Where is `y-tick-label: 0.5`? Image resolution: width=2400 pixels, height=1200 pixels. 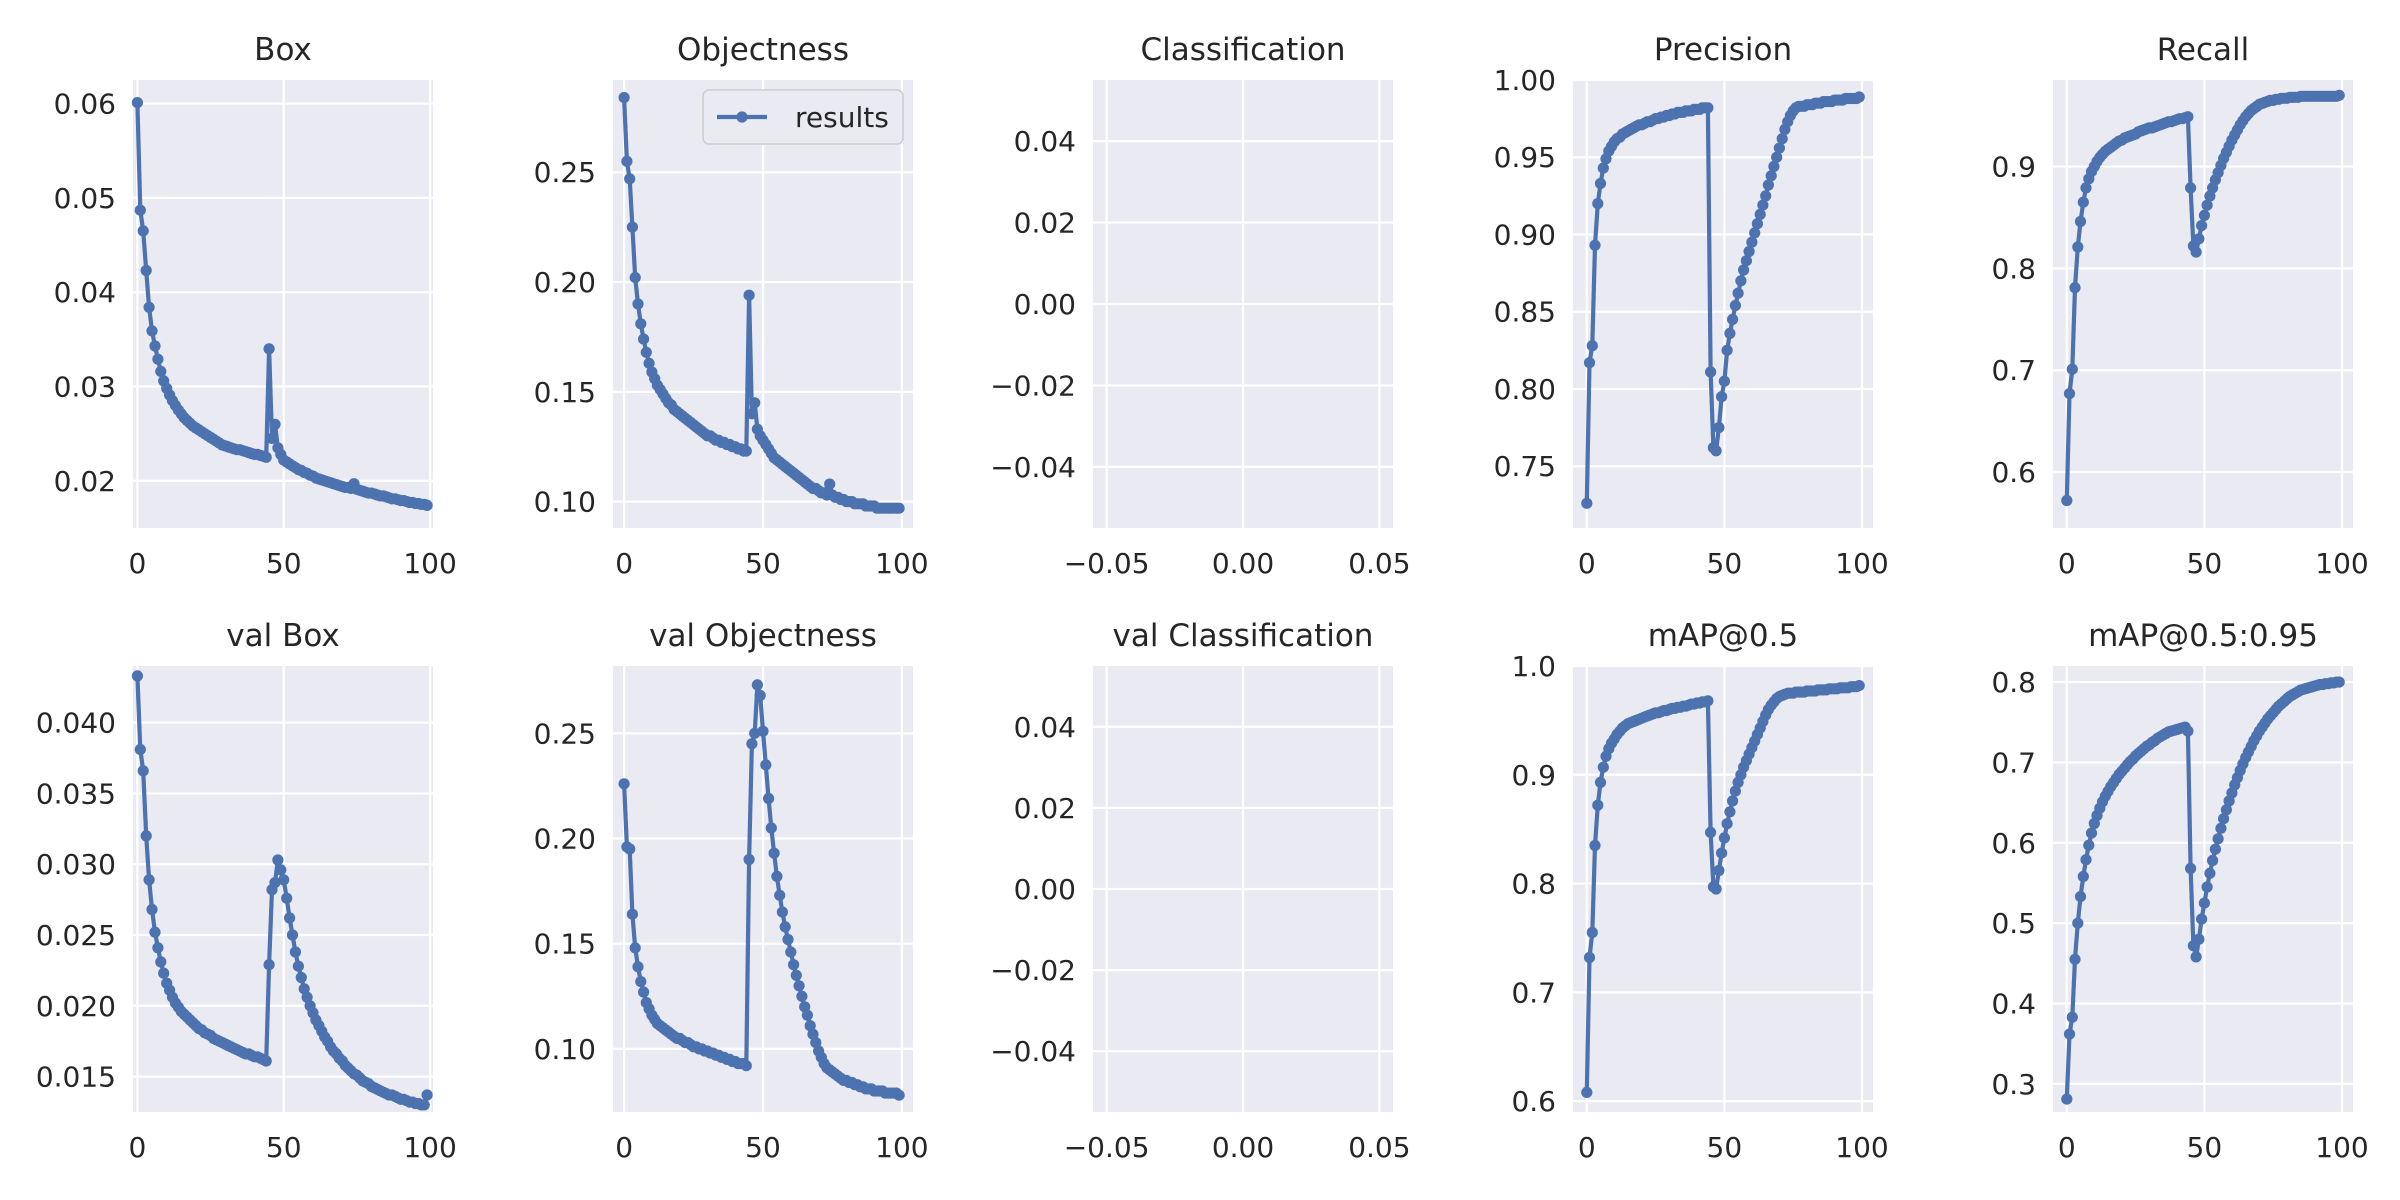 y-tick-label: 0.5 is located at coordinates (2013, 923).